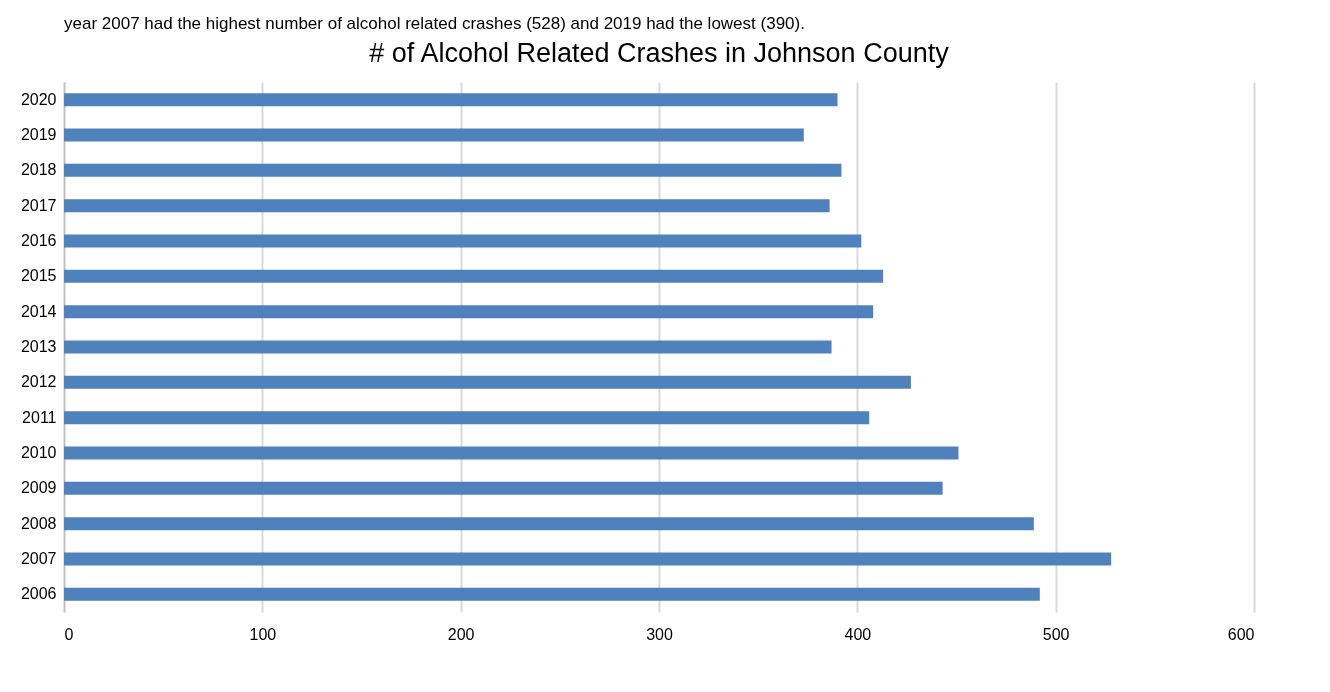  I want to click on x-tick-label: 400, so click(858, 634).